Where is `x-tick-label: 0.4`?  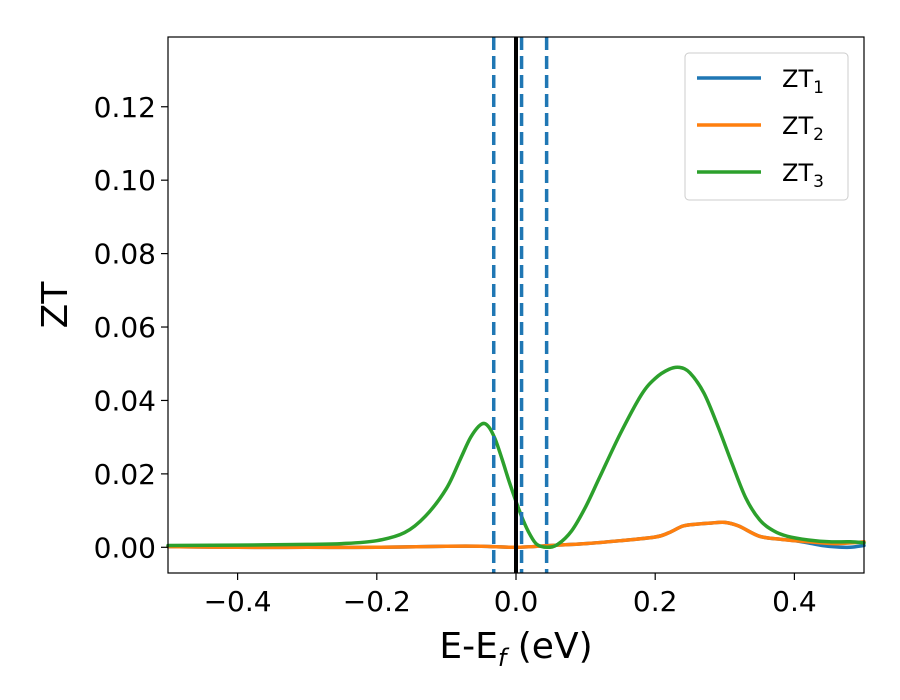 x-tick-label: 0.4 is located at coordinates (794, 601).